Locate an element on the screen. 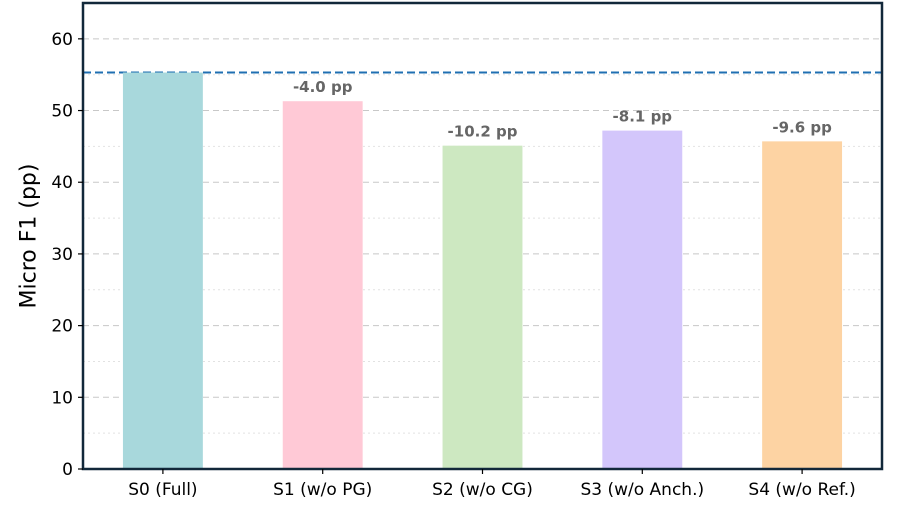 This screenshot has width=897, height=512. delta-label: -9.6 pp is located at coordinates (802, 127).